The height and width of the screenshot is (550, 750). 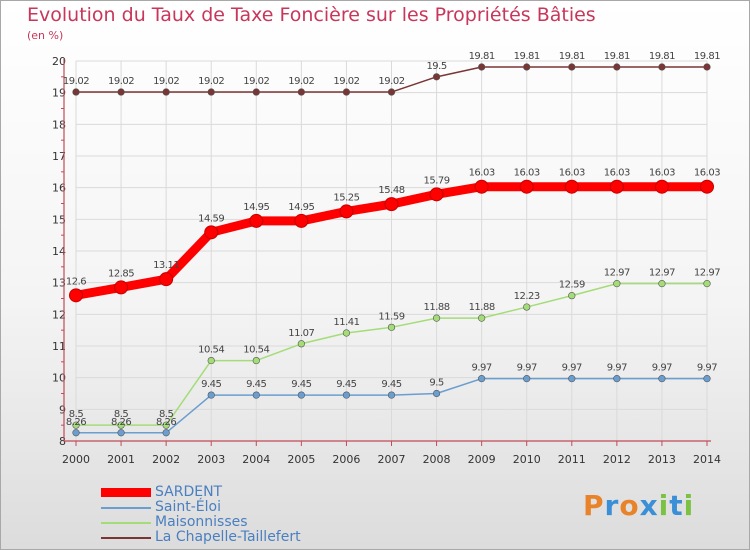 I want to click on x-tick-label: 2007, so click(x=392, y=459).